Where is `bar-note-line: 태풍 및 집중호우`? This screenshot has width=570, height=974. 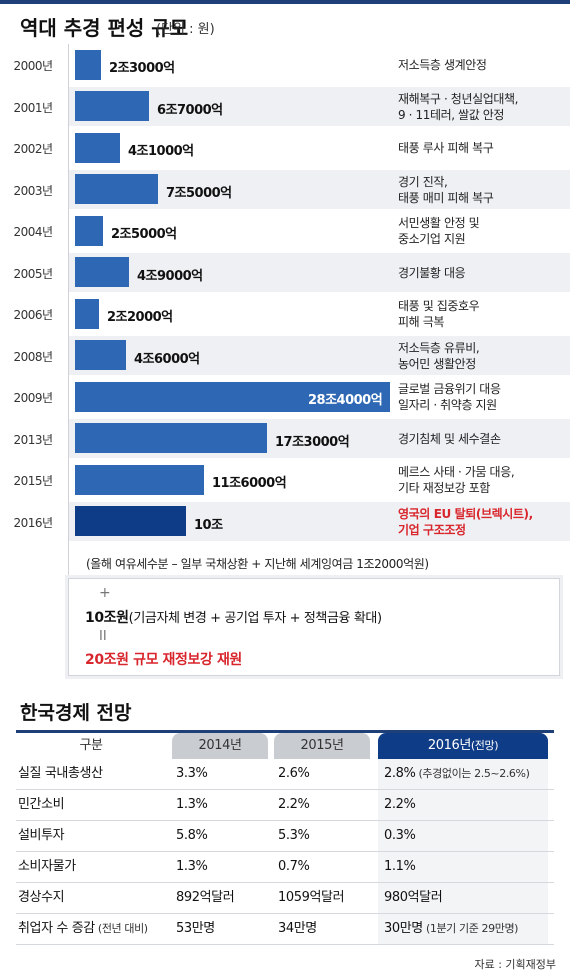 bar-note-line: 태풍 및 집중호우 is located at coordinates (439, 306).